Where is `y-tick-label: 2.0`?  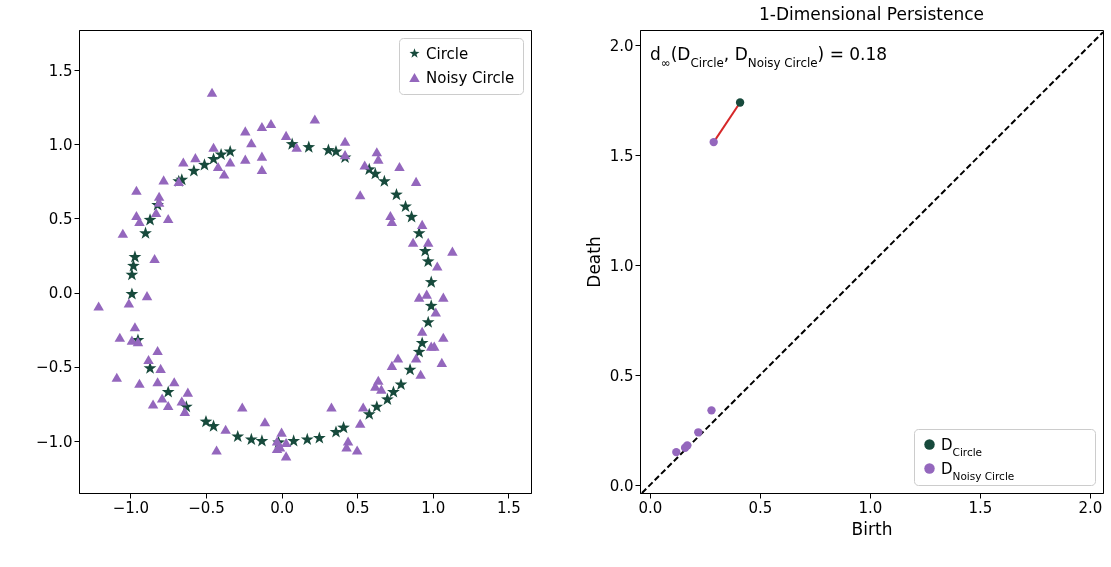
y-tick-label: 2.0 is located at coordinates (621, 45).